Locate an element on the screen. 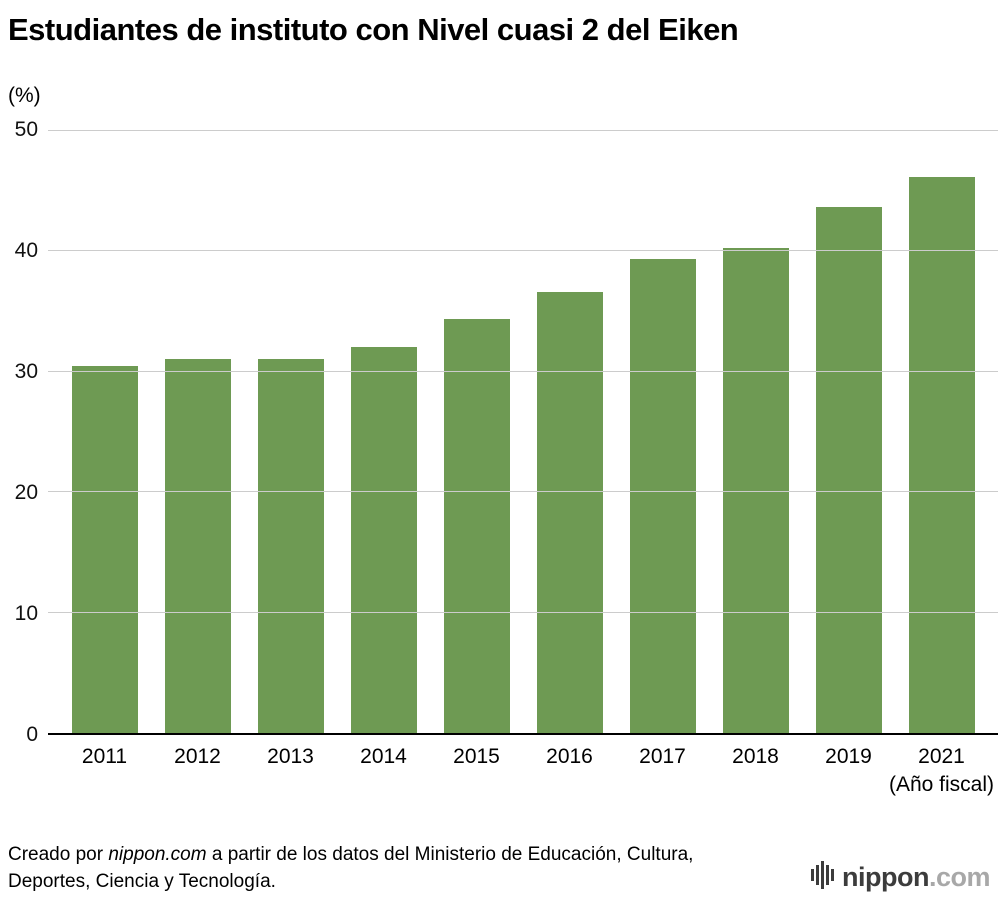 Image resolution: width=1000 pixels, height=908 pixels. x-tick-label: 2021 is located at coordinates (941, 756).